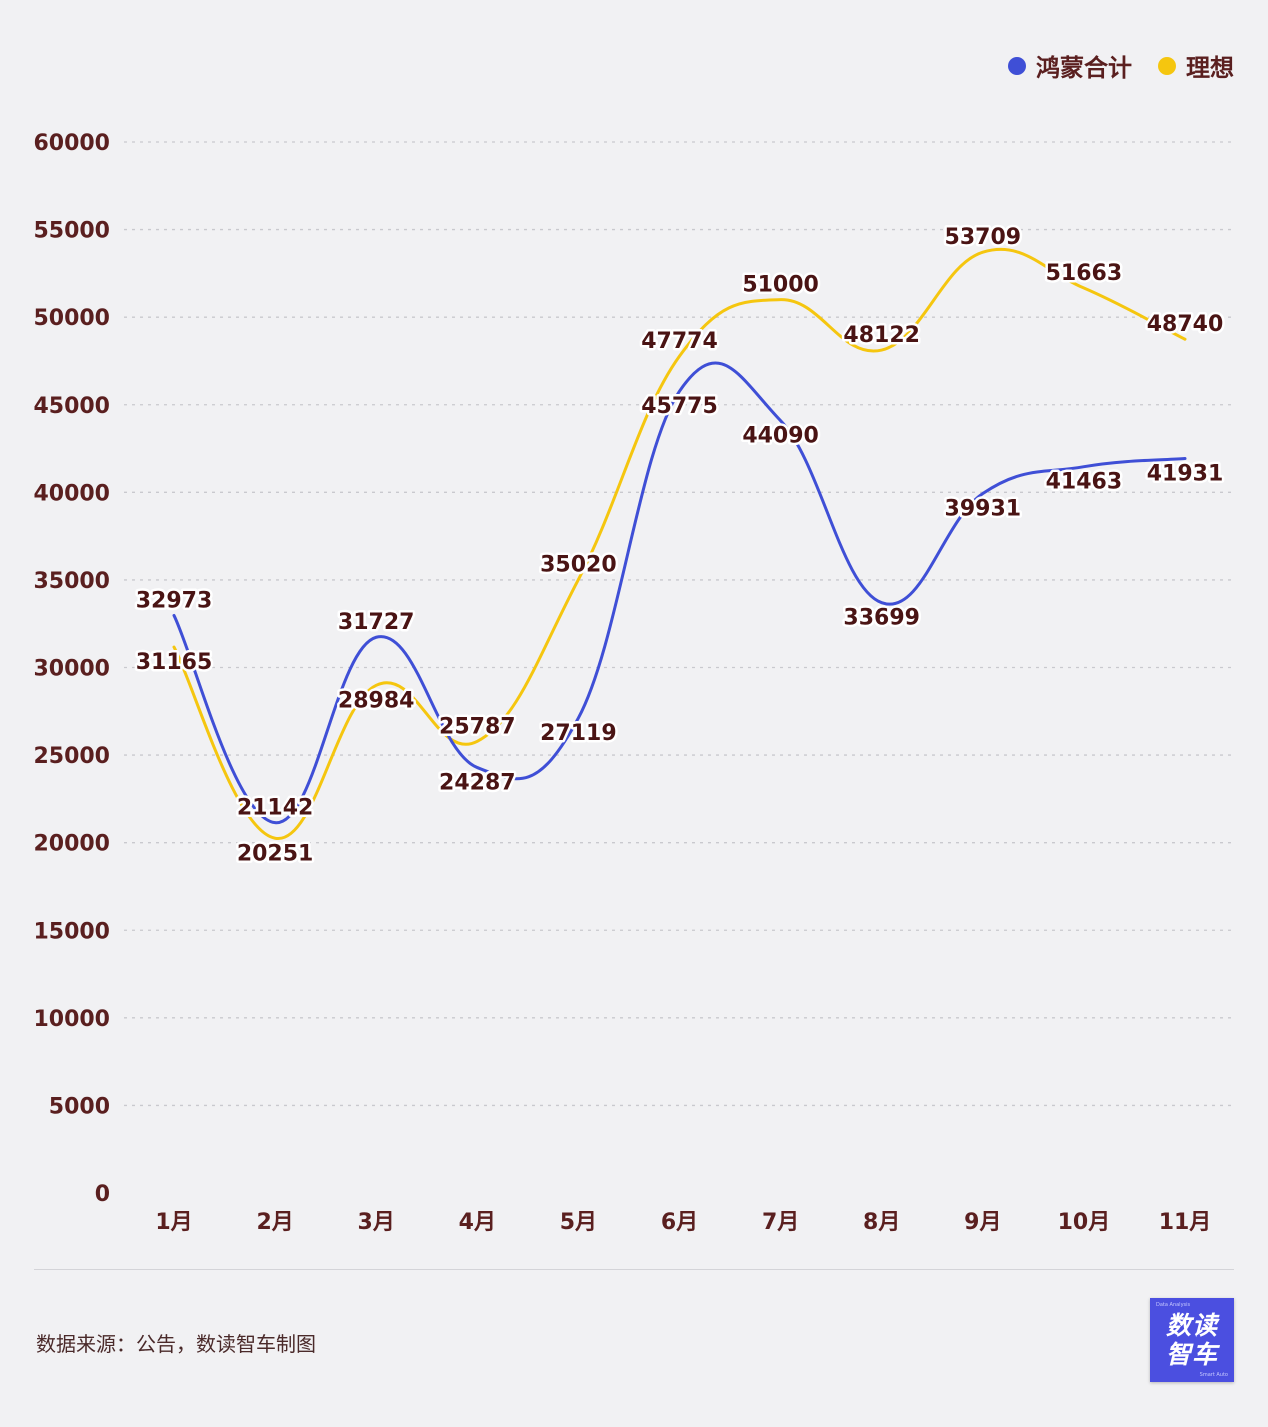 The image size is (1268, 1427). What do you see at coordinates (1191, 1354) in the screenshot?
I see `logo-text-line2: 智车` at bounding box center [1191, 1354].